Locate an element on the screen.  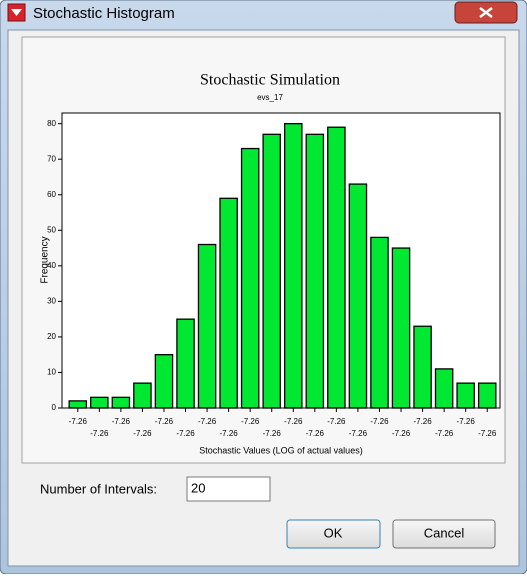
y-tick-label: 0 is located at coordinates (54, 407).